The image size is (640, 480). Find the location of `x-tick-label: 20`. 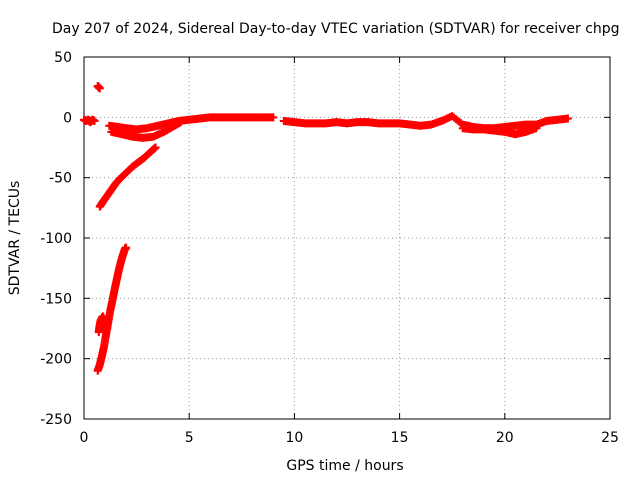

x-tick-label: 20 is located at coordinates (505, 438).